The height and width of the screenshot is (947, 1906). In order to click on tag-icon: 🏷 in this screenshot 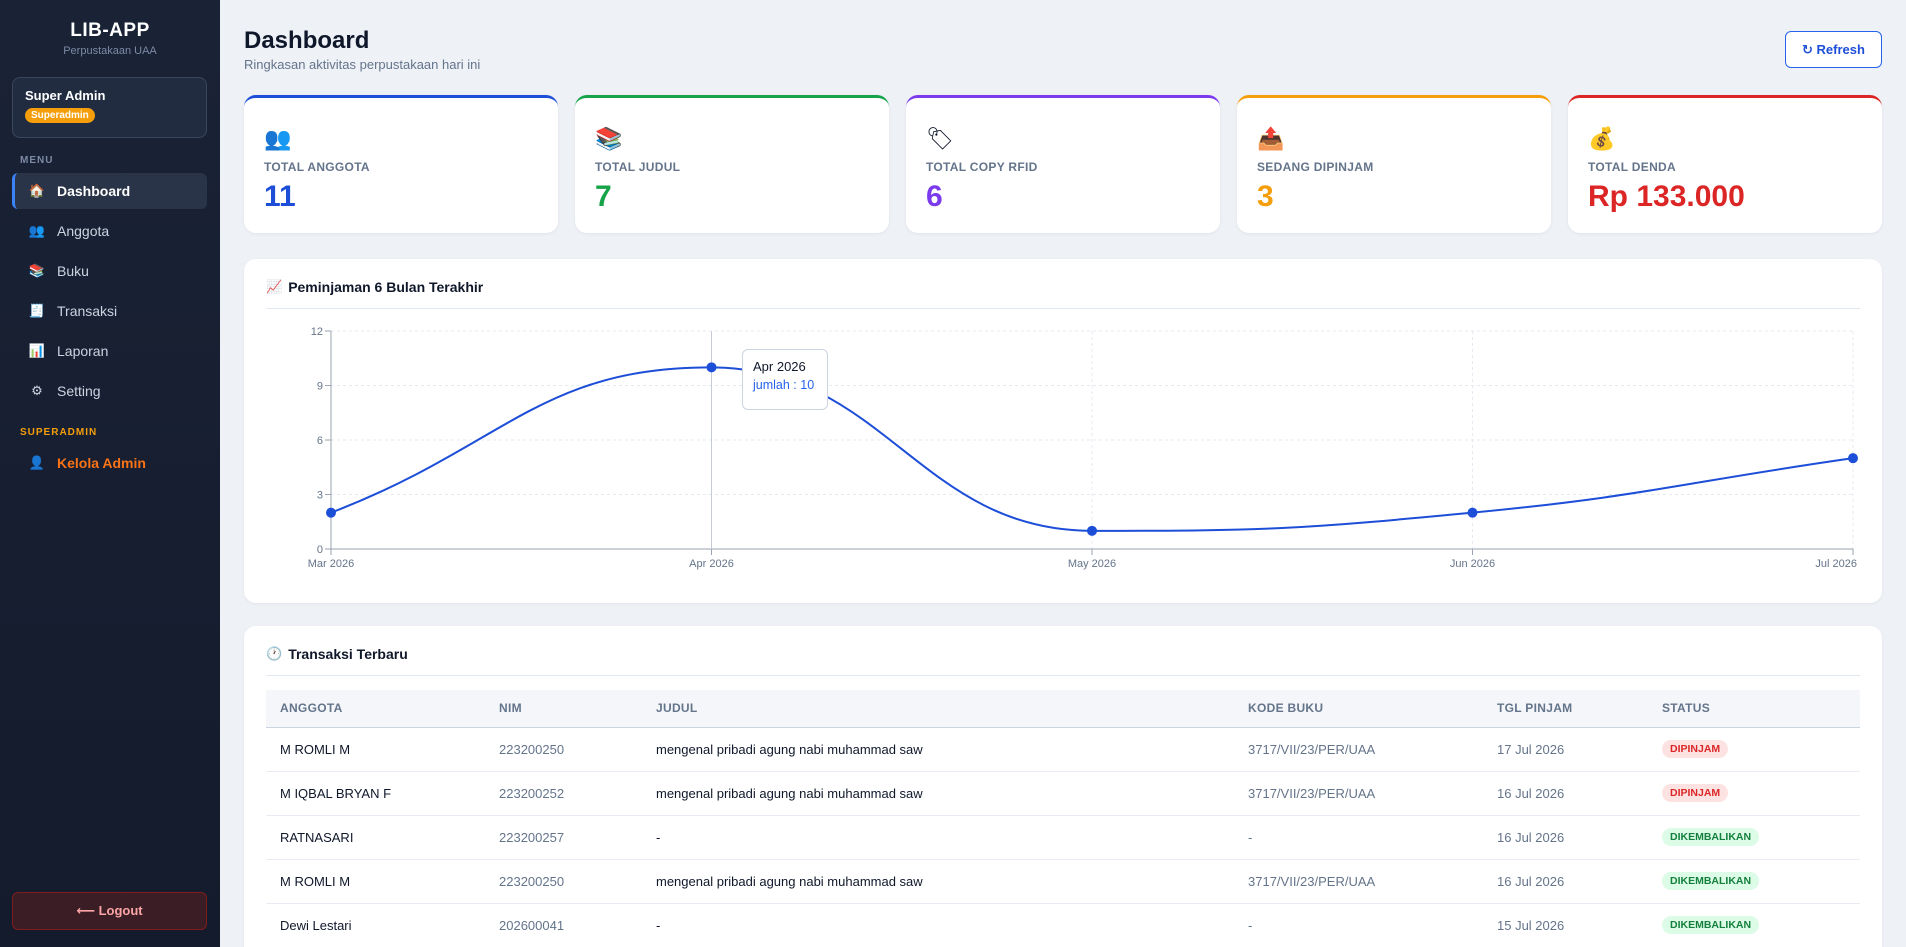, I will do `click(940, 138)`.